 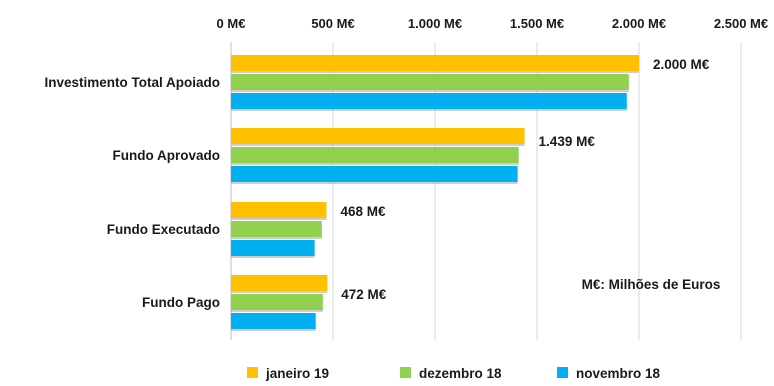 I want to click on x-tick-label: 0 M€, so click(x=231, y=23).